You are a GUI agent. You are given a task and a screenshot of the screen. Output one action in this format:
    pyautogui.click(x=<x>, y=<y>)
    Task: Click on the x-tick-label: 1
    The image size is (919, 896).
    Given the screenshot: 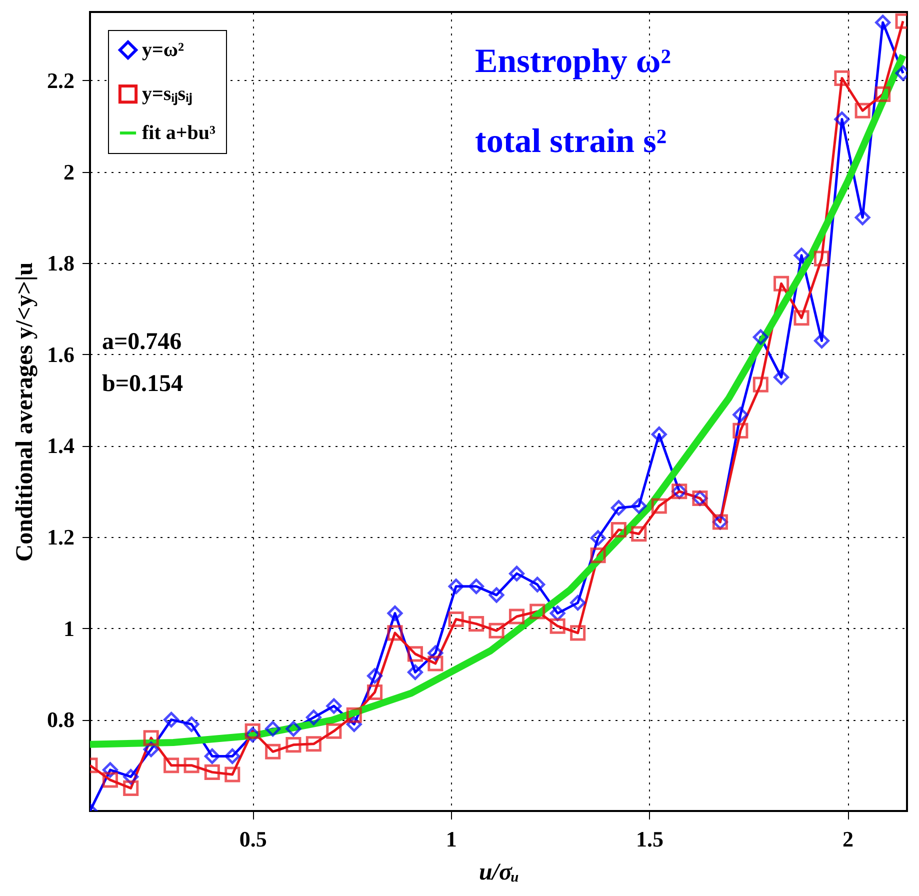 What is the action you would take?
    pyautogui.click(x=451, y=839)
    